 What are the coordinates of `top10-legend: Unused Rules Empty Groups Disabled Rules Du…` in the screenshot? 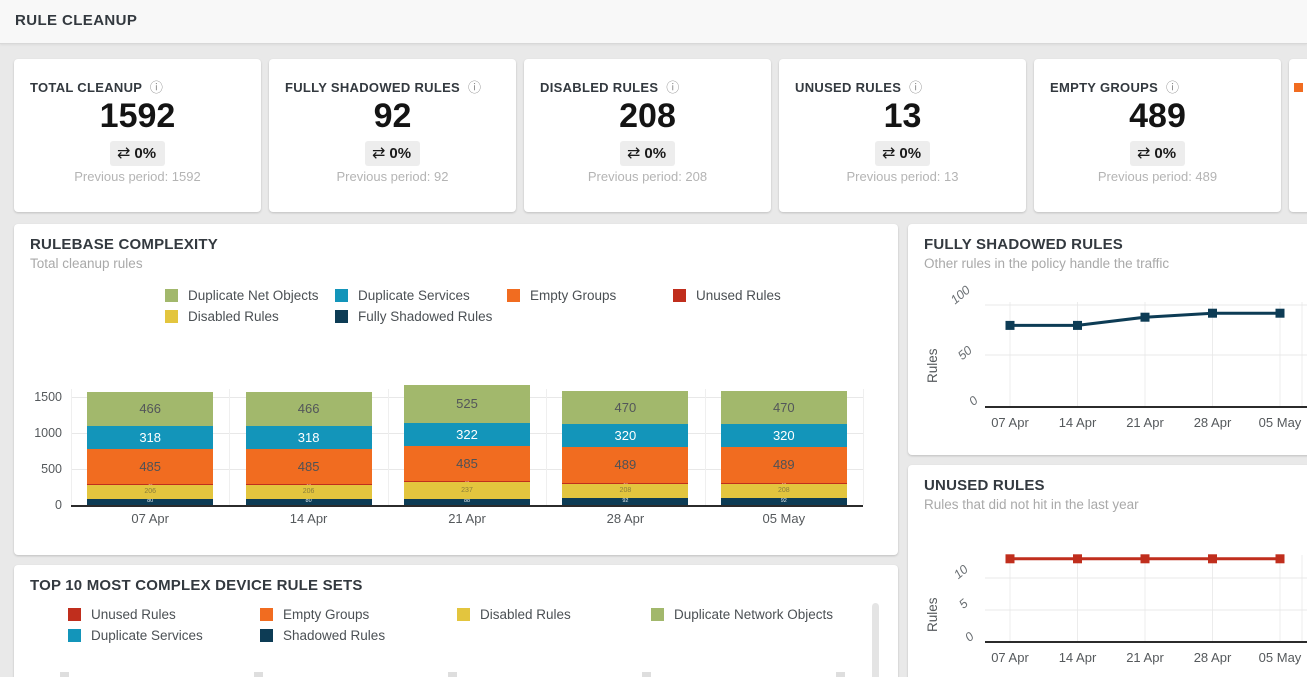 It's located at (450, 625).